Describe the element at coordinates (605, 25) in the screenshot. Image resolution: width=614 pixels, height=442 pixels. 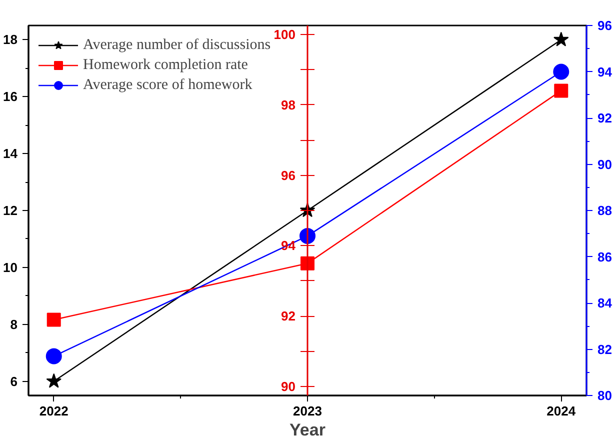
I see `y3-tick-label: 96` at that location.